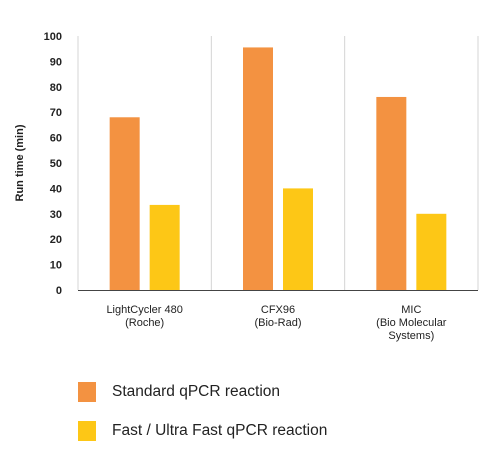 This screenshot has width=484, height=449. I want to click on y-tick-label: 60, so click(56, 139).